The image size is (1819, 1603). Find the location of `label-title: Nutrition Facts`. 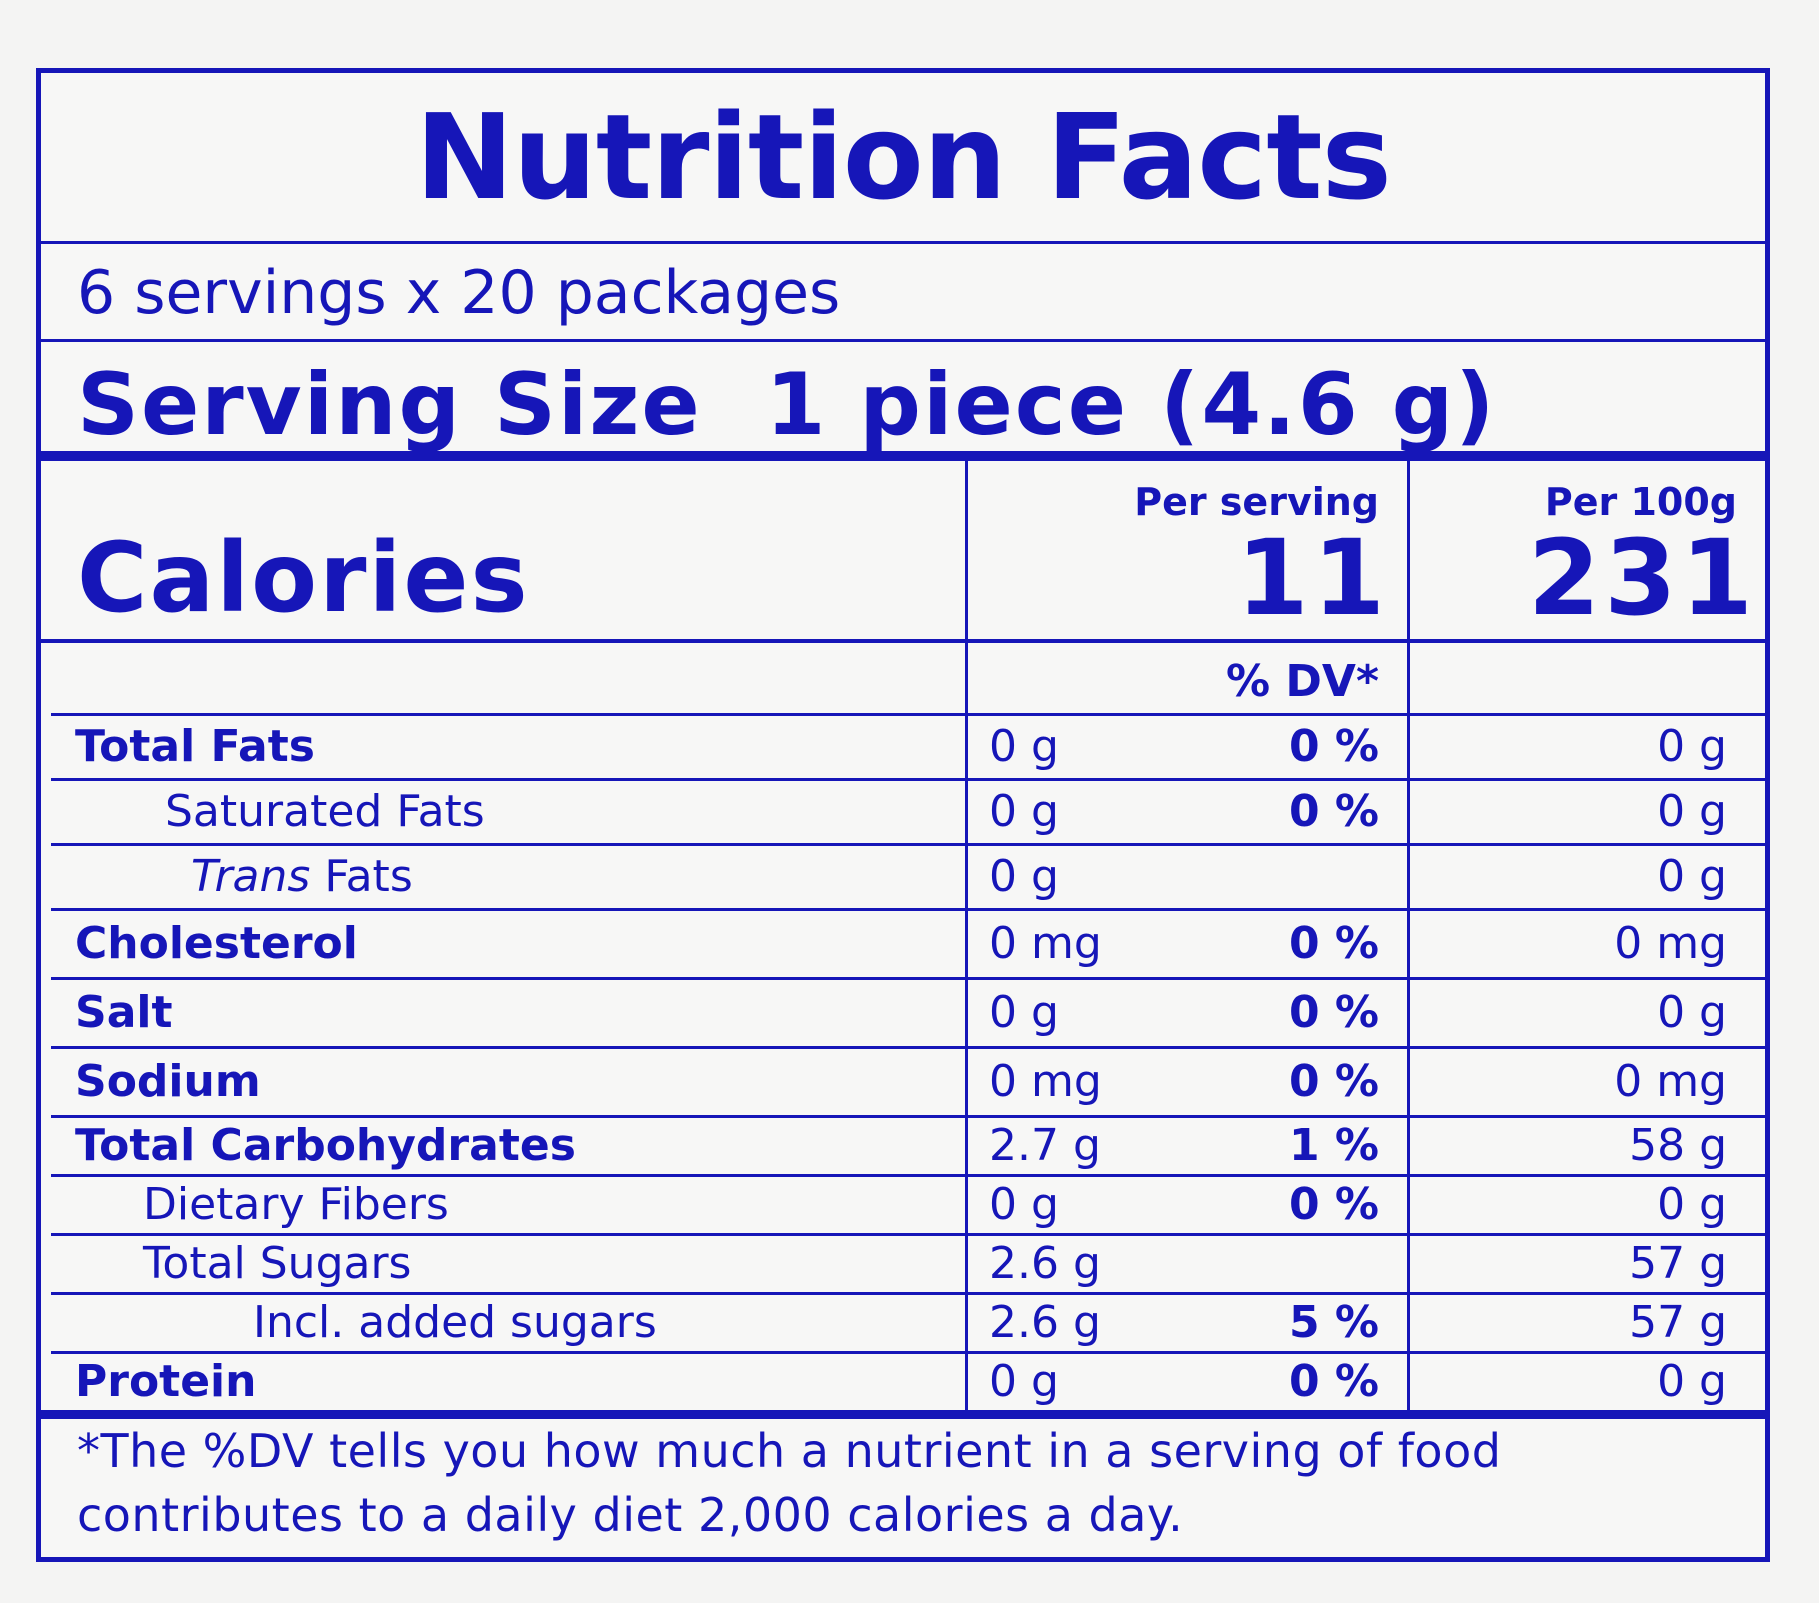

label-title: Nutrition Facts is located at coordinates (903, 157).